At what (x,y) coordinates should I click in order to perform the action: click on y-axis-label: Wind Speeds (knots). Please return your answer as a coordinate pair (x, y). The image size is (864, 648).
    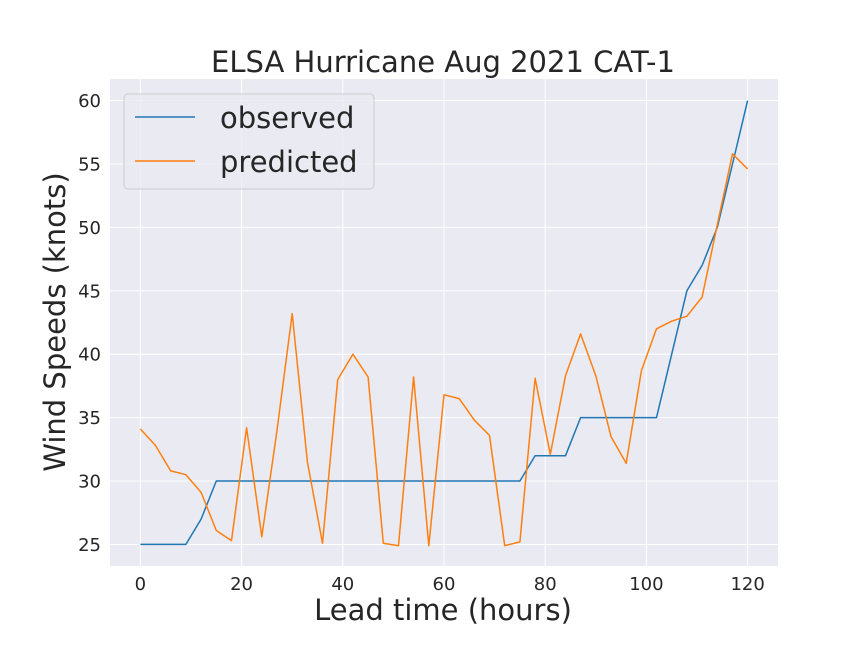
    Looking at the image, I should click on (55, 321).